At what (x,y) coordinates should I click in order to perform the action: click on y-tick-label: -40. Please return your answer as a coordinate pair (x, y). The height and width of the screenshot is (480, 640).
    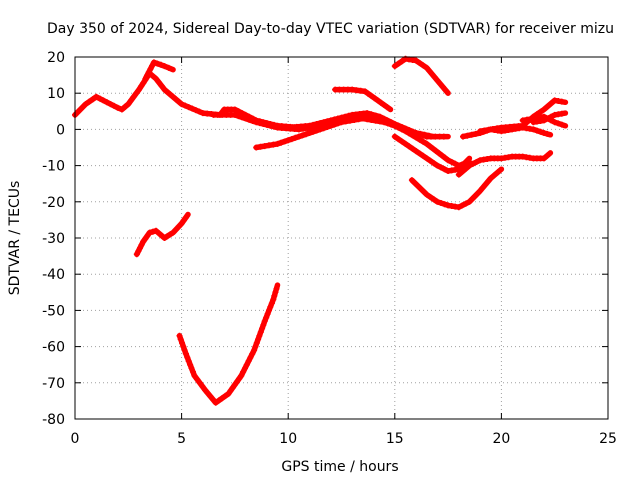
    Looking at the image, I should click on (53, 275).